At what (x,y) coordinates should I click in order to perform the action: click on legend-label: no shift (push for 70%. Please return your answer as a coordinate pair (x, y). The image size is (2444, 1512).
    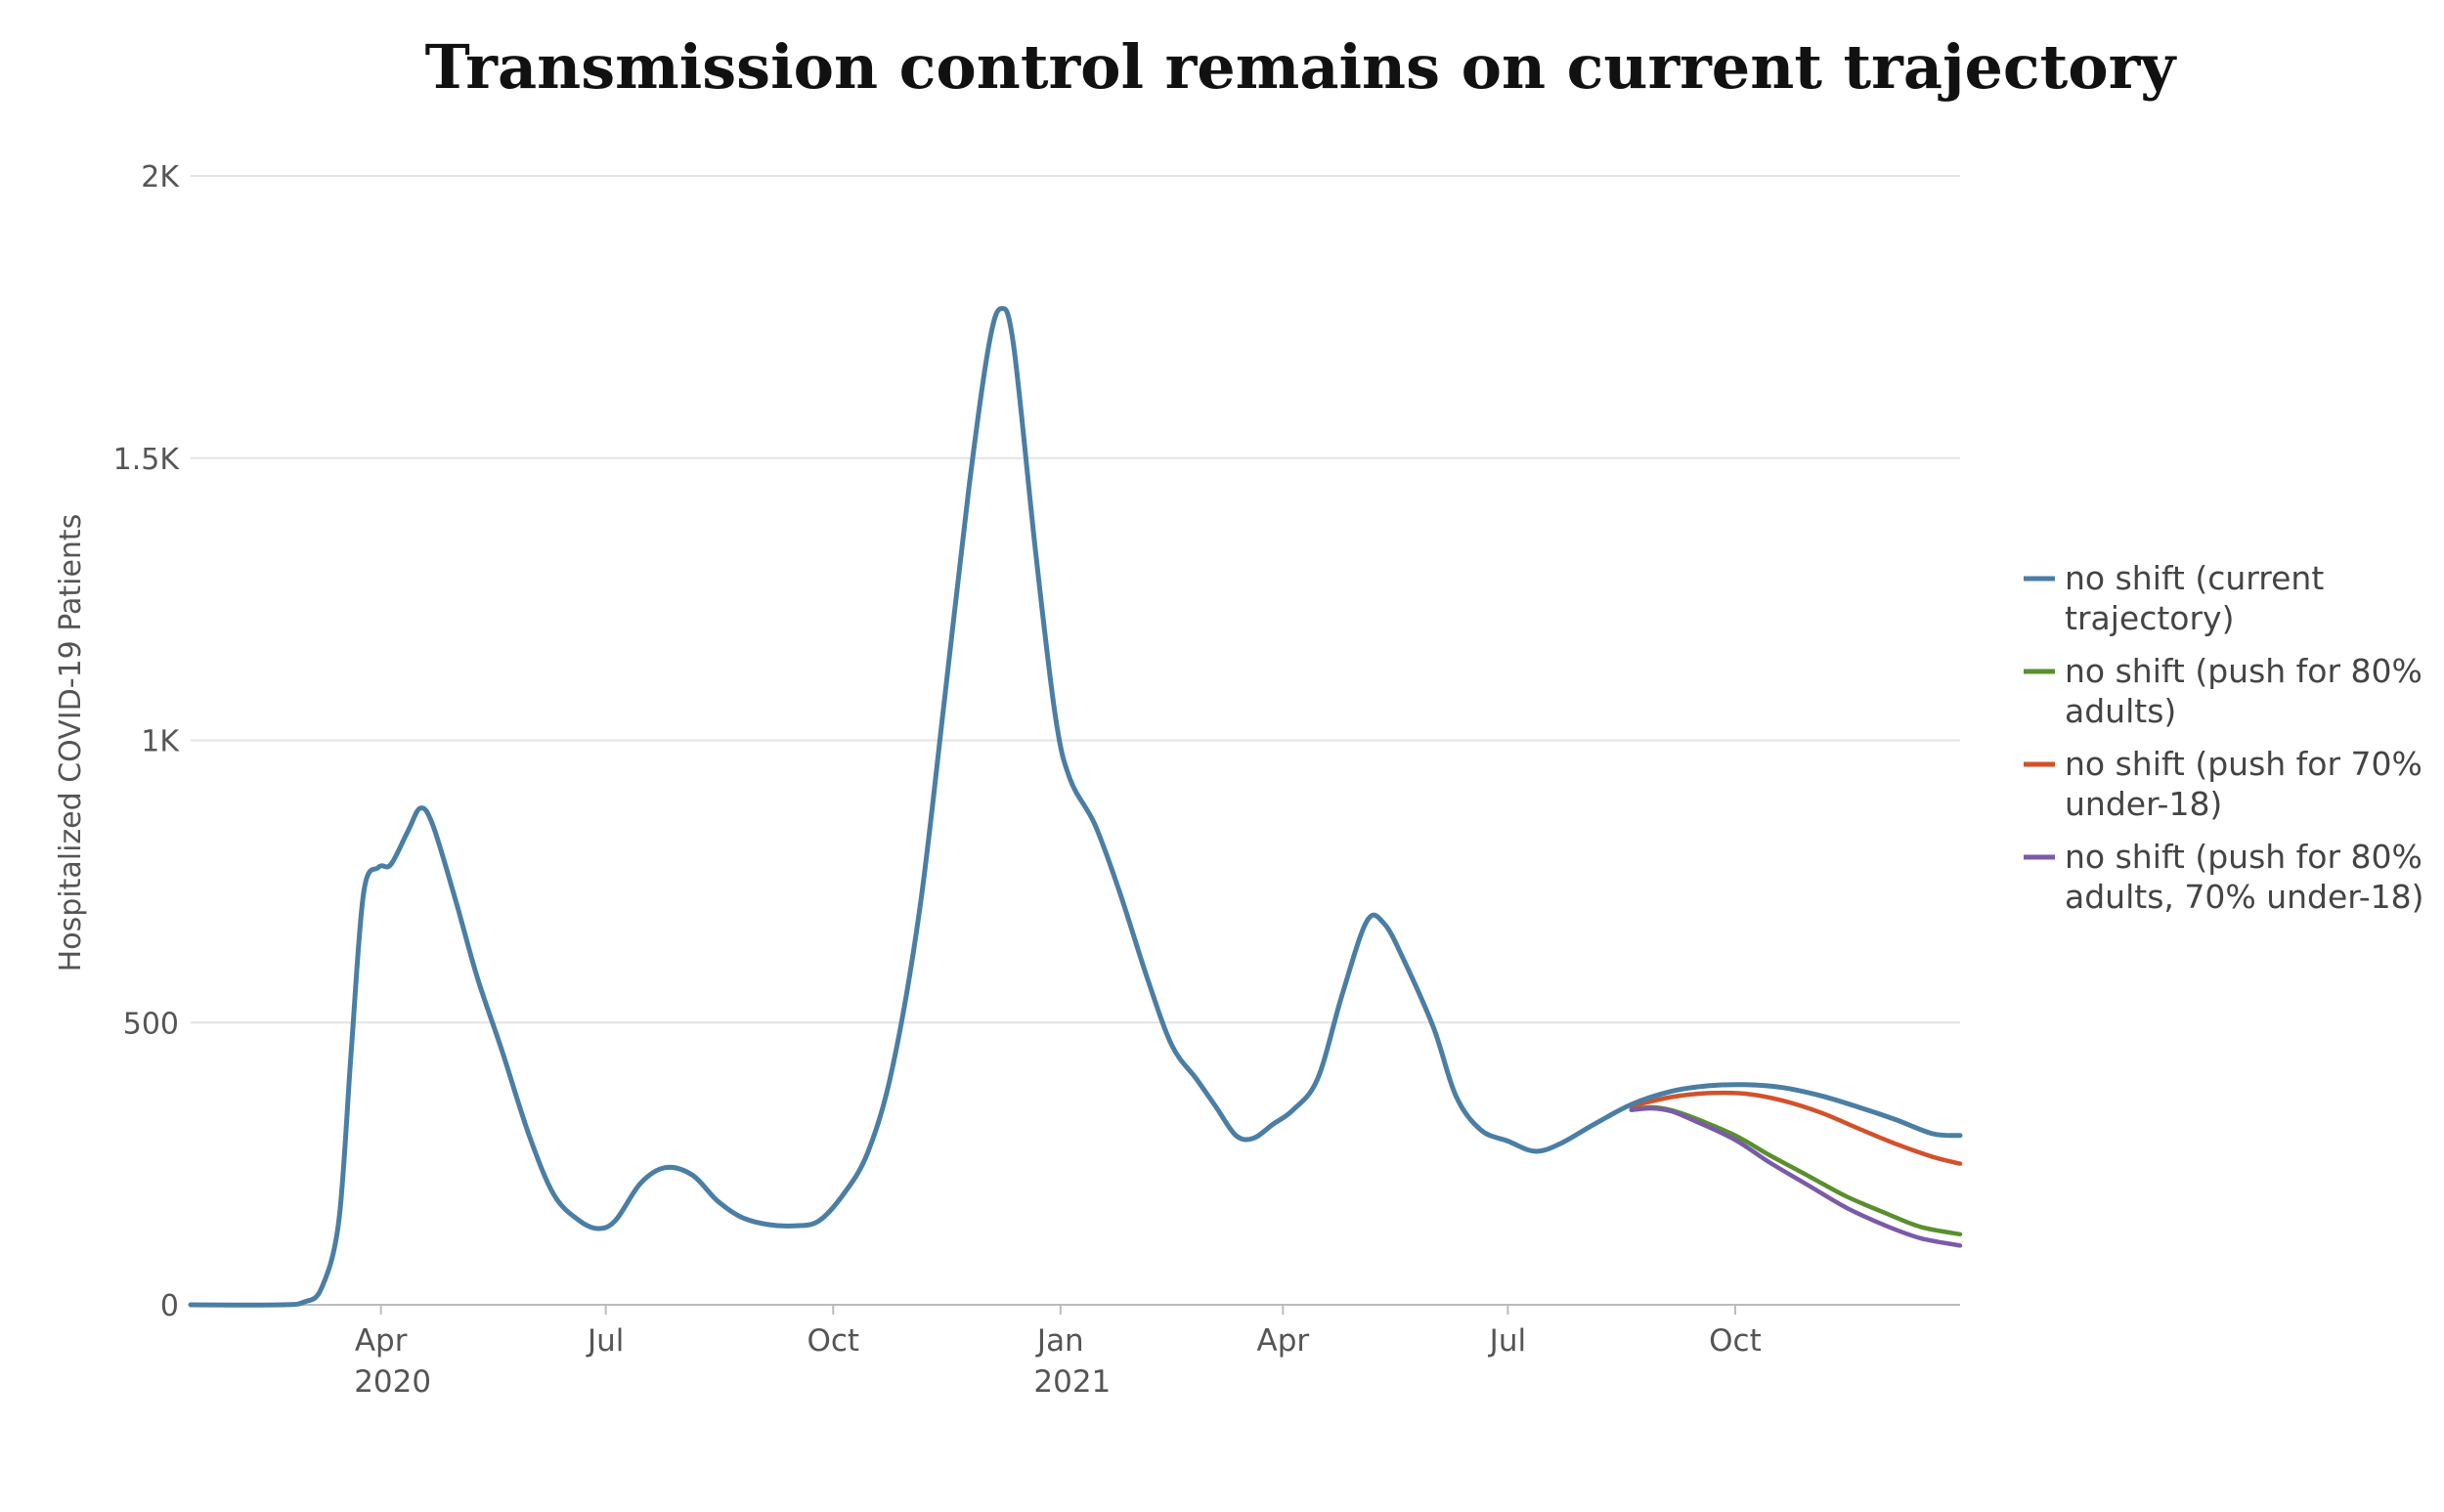
    Looking at the image, I should click on (2243, 764).